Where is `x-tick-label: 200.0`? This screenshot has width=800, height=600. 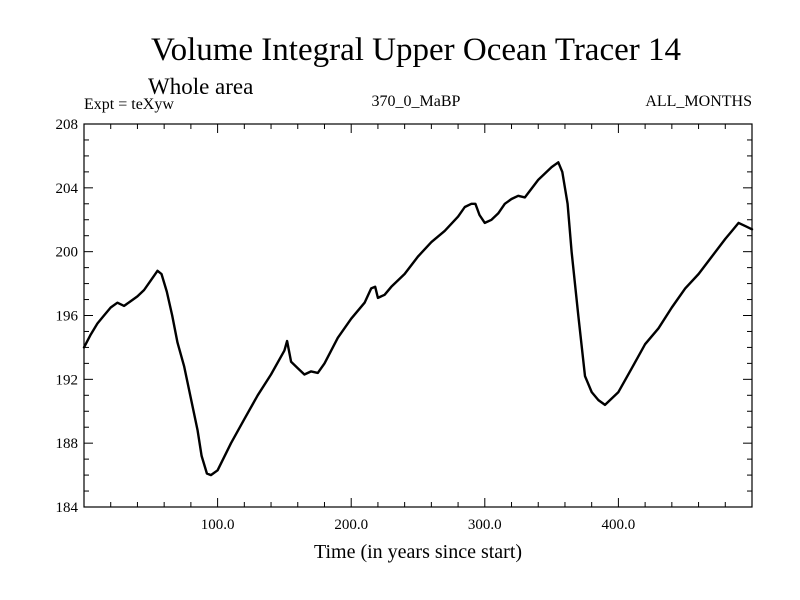
x-tick-label: 200.0 is located at coordinates (351, 525).